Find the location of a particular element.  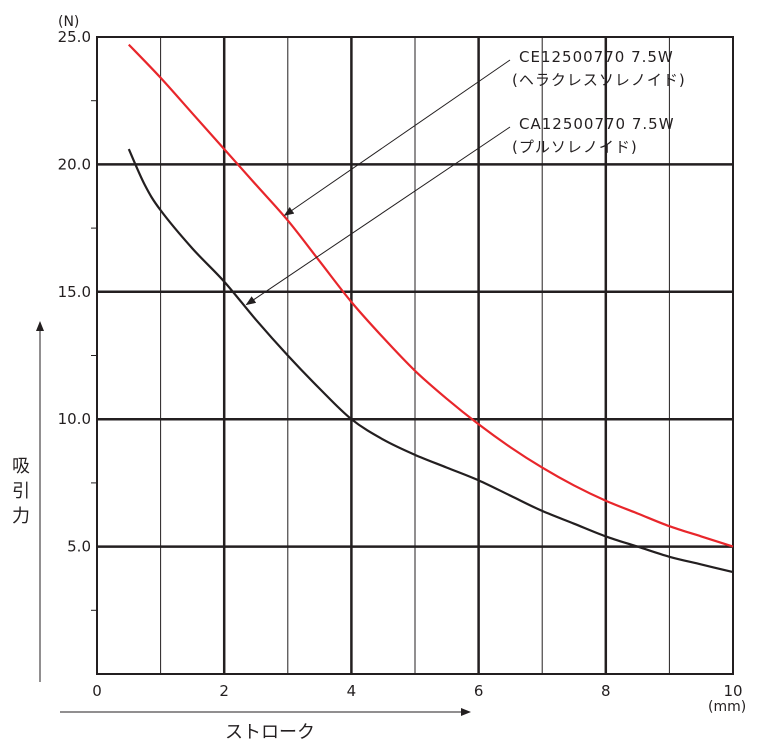

y-tick-labels: 5.0 10.0 15.0 20.0 25.0 is located at coordinates (74, 292).